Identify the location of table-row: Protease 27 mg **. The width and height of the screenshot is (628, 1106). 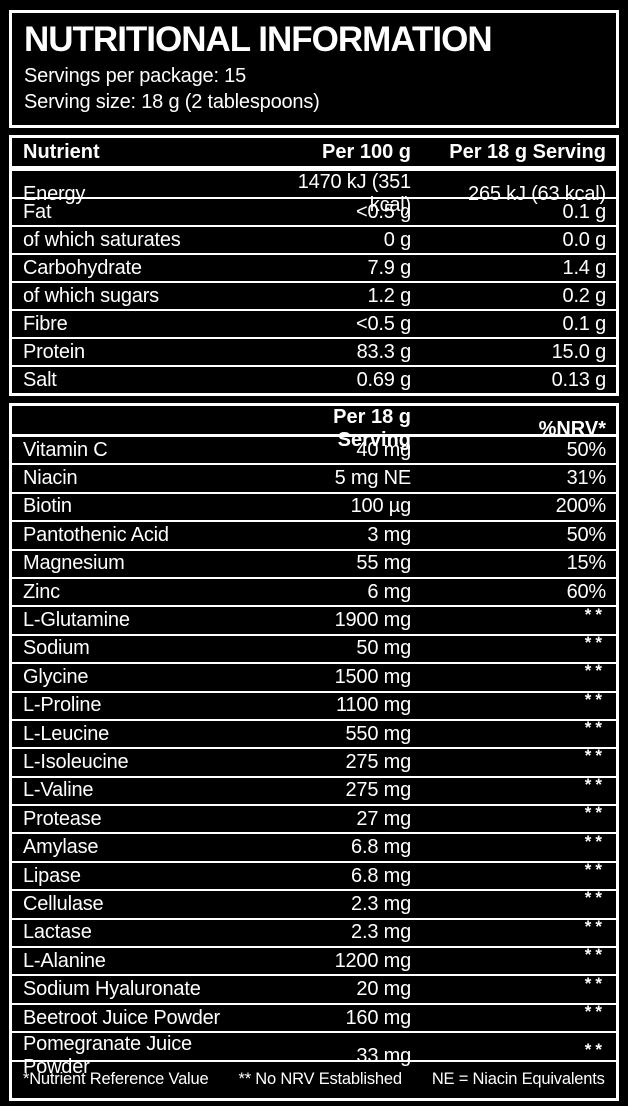
(314, 817).